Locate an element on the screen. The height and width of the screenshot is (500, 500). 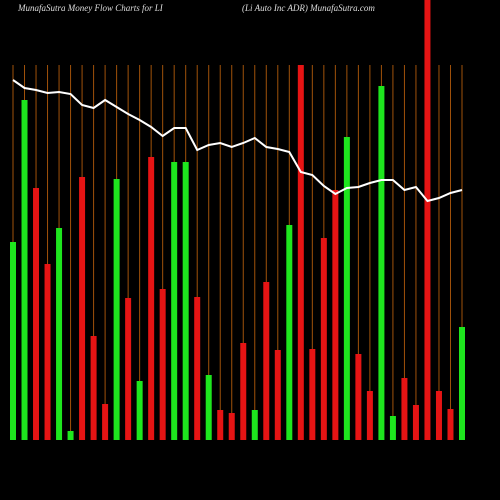
chart-title: MunafaSutra Money Flow Charts for LI is located at coordinates (90, 8).